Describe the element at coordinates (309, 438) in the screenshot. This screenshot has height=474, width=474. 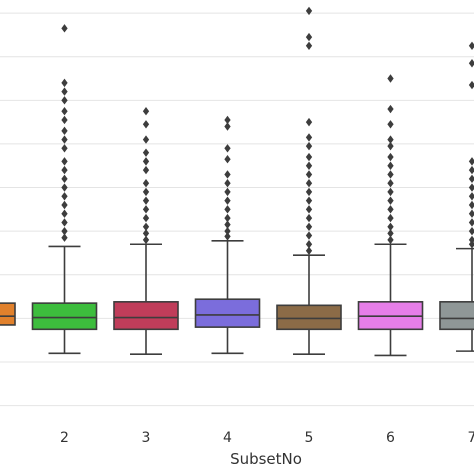
I see `x-tick-label: 5` at that location.